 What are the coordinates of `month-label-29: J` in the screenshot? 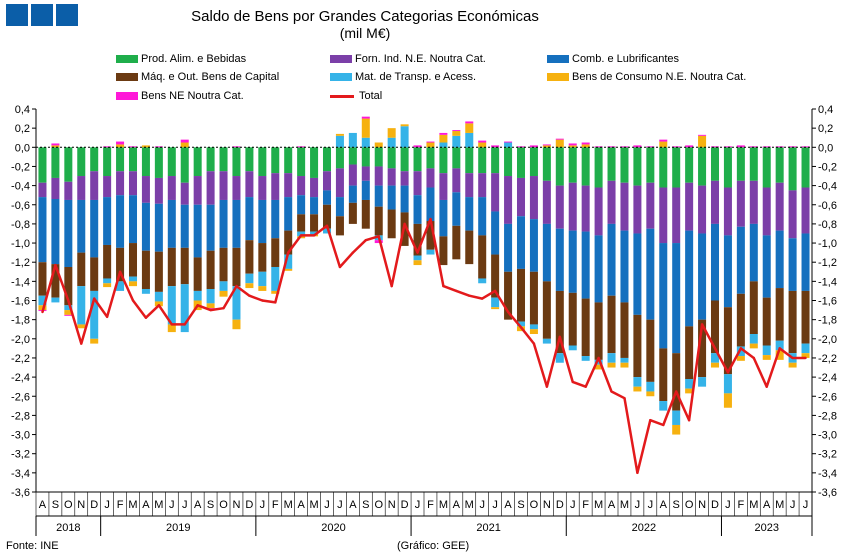 It's located at (418, 505).